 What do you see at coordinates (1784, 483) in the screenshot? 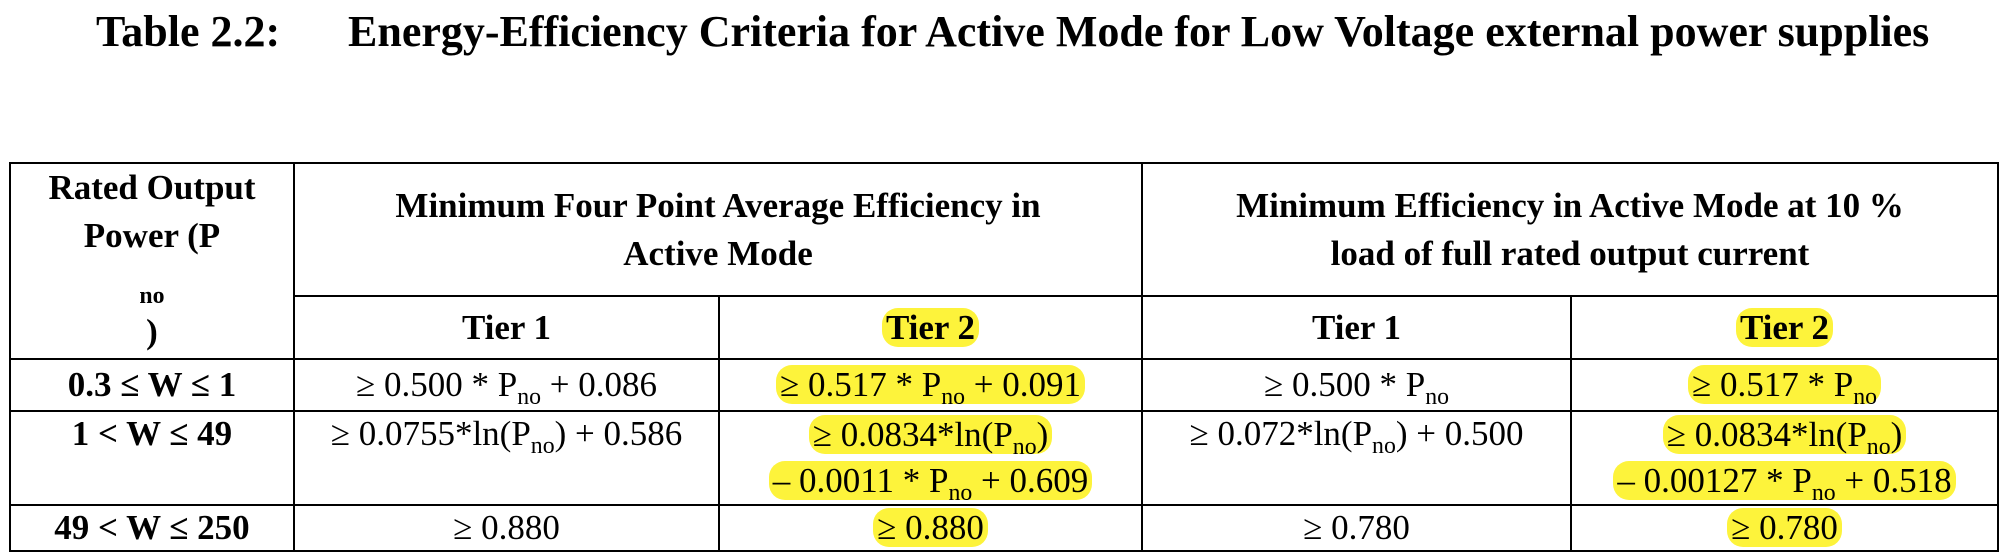
I see `highlight-mark: – 0.00127 * Pno + 0.518` at bounding box center [1784, 483].